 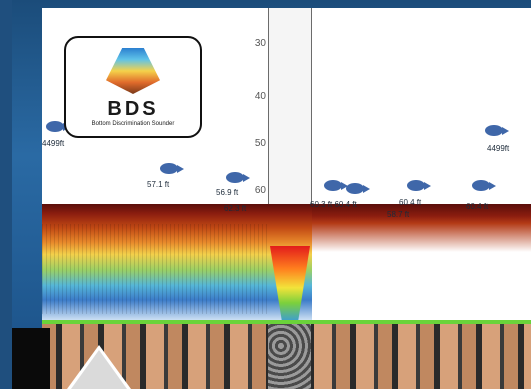 I want to click on fish-label: 62.3 ft, so click(x=235, y=208).